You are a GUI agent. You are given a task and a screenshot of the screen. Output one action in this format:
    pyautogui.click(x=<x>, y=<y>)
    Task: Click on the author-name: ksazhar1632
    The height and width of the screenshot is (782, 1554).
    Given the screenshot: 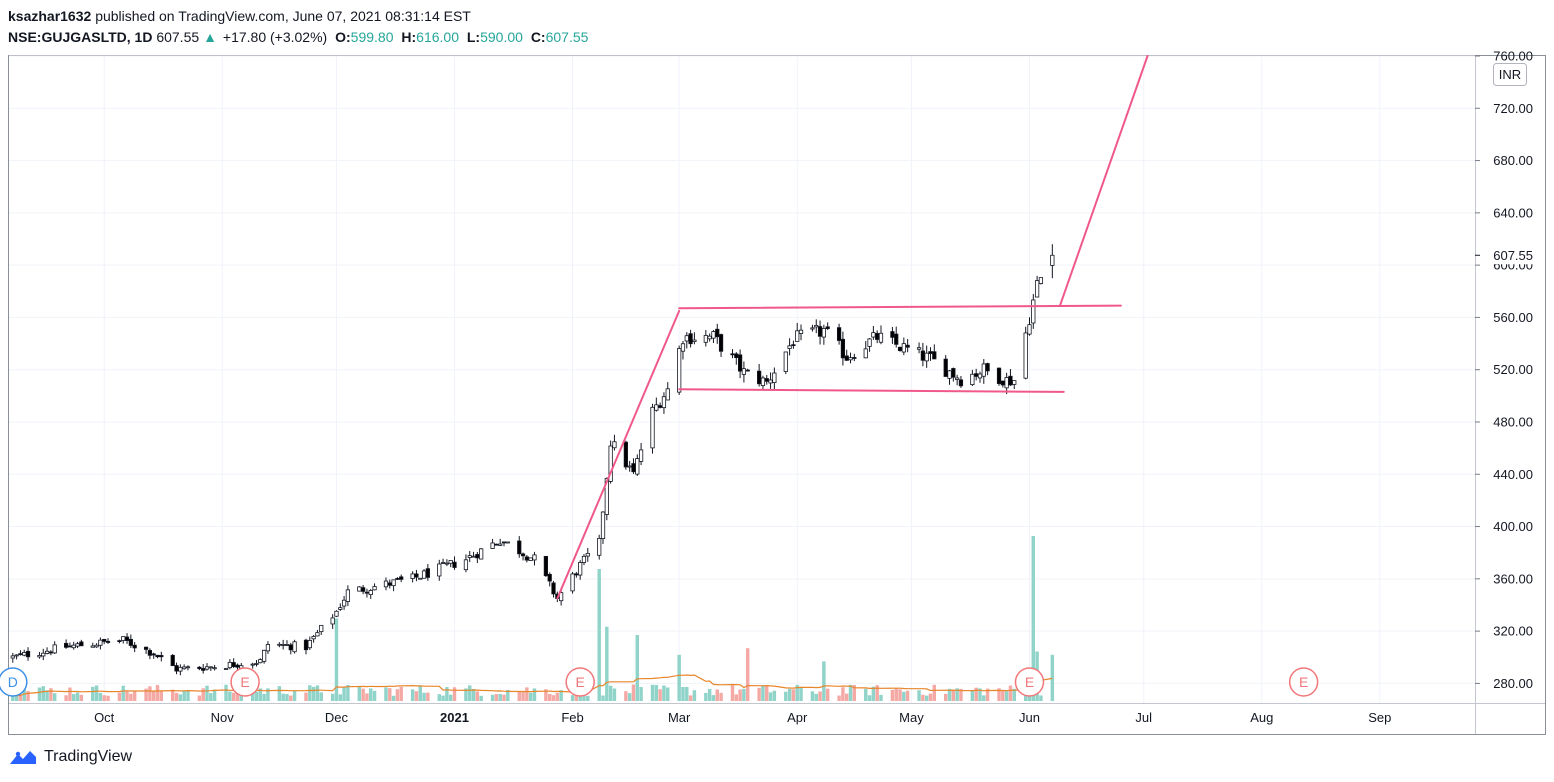 What is the action you would take?
    pyautogui.click(x=50, y=16)
    